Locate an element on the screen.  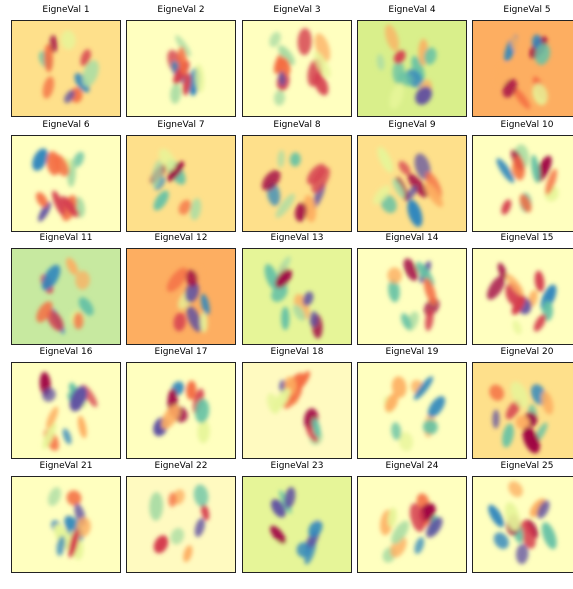
panel-title: EigneVal 14 is located at coordinates (412, 238).